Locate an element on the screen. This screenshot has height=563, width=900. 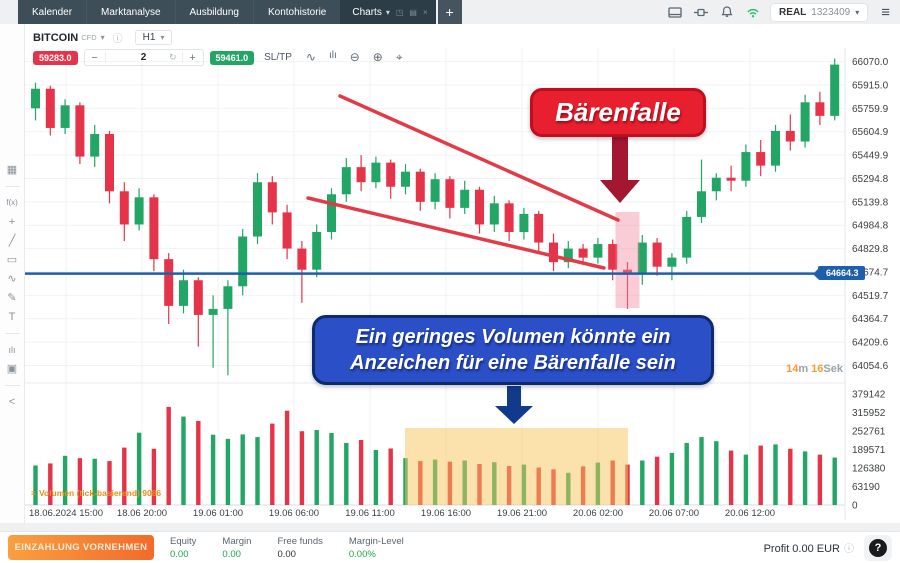
volume-stepper: − 2 ↻ + is located at coordinates (143, 57).